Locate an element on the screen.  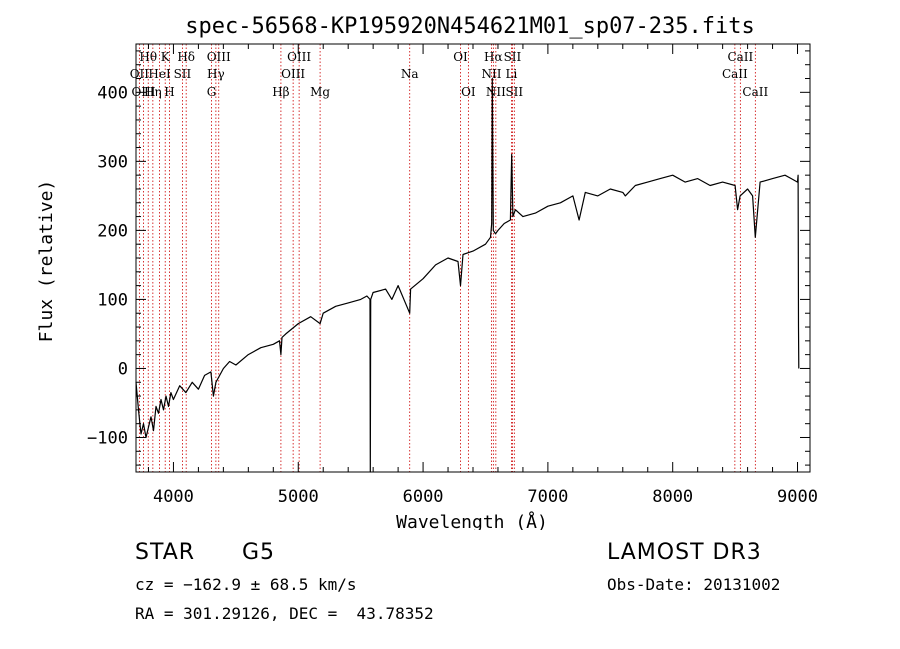
x-tick-label-3: 7000 is located at coordinates (547, 497).